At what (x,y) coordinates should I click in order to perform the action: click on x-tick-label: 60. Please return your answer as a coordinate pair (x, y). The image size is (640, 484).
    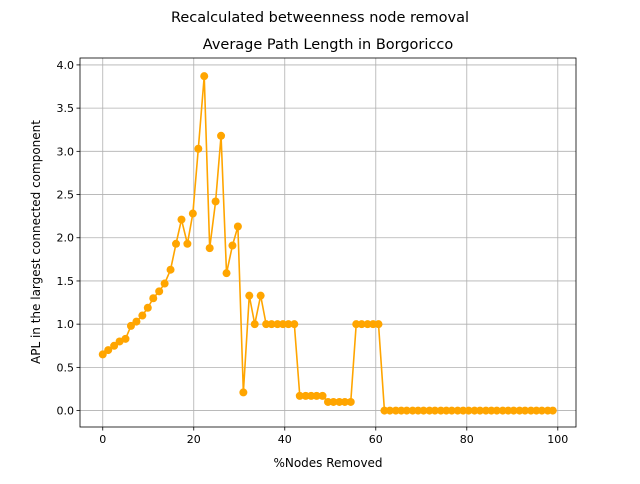
    Looking at the image, I should click on (376, 439).